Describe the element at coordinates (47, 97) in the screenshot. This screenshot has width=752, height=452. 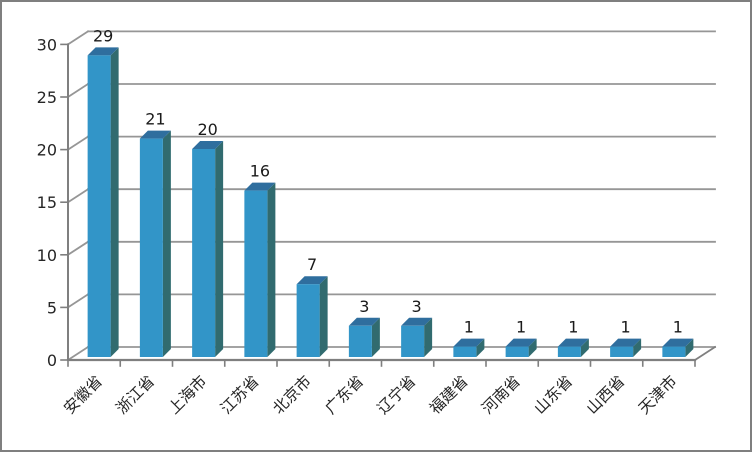
I see `y-tick-label: 25` at that location.